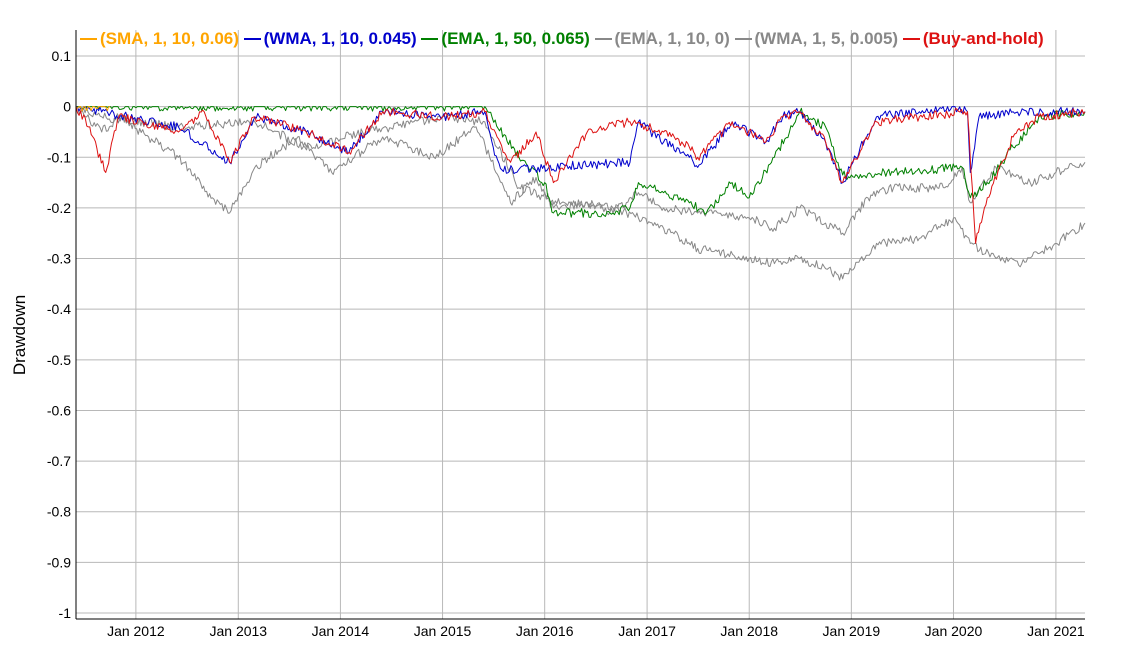  What do you see at coordinates (545, 631) in the screenshot?
I see `x-tick-label: Jan 2016` at bounding box center [545, 631].